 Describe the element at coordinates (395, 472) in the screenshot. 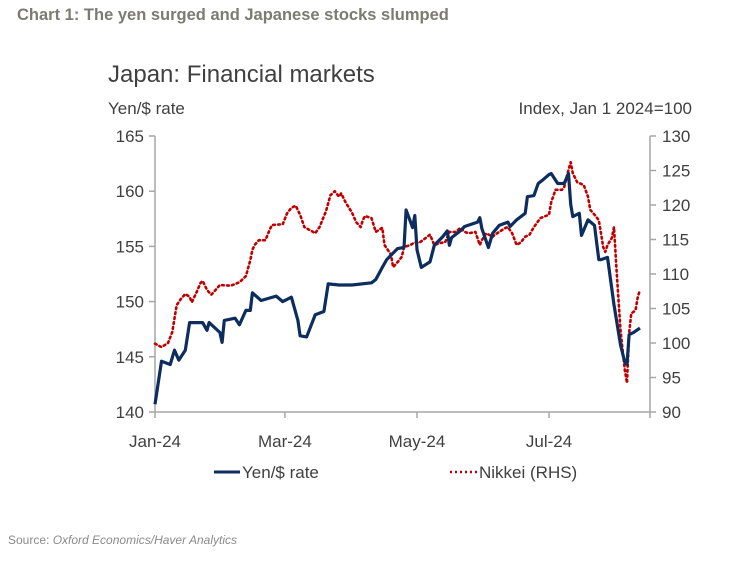

I see `legend: Yen/$ rate Nikkei (RHS)` at that location.